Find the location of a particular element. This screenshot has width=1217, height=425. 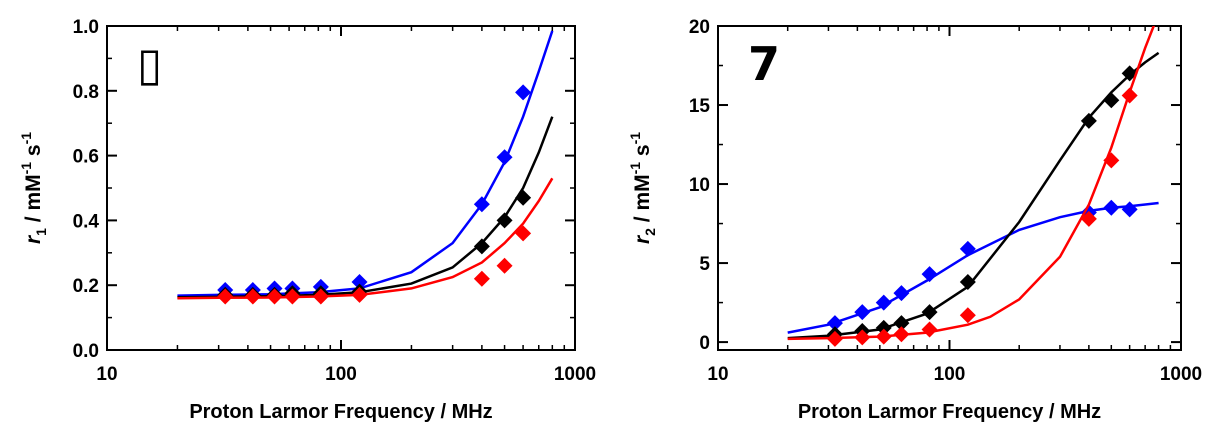

y-tick-label: 20 is located at coordinates (699, 27).